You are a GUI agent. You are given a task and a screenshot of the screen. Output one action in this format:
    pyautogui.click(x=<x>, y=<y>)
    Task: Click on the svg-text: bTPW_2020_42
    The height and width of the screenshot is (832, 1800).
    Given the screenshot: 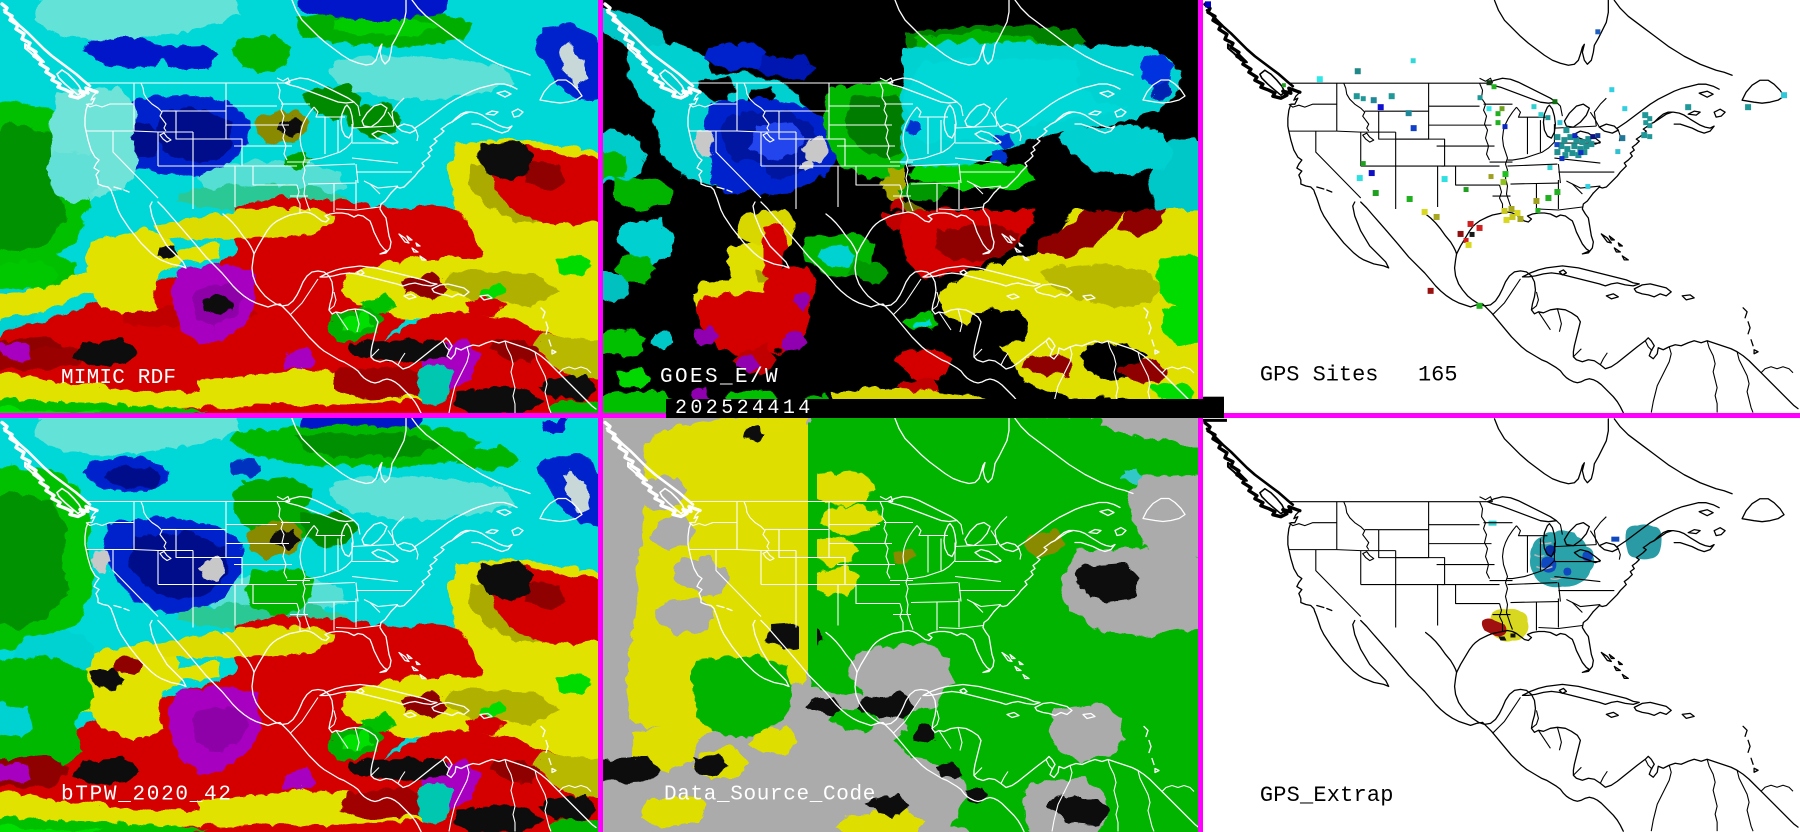 What is the action you would take?
    pyautogui.click(x=147, y=795)
    